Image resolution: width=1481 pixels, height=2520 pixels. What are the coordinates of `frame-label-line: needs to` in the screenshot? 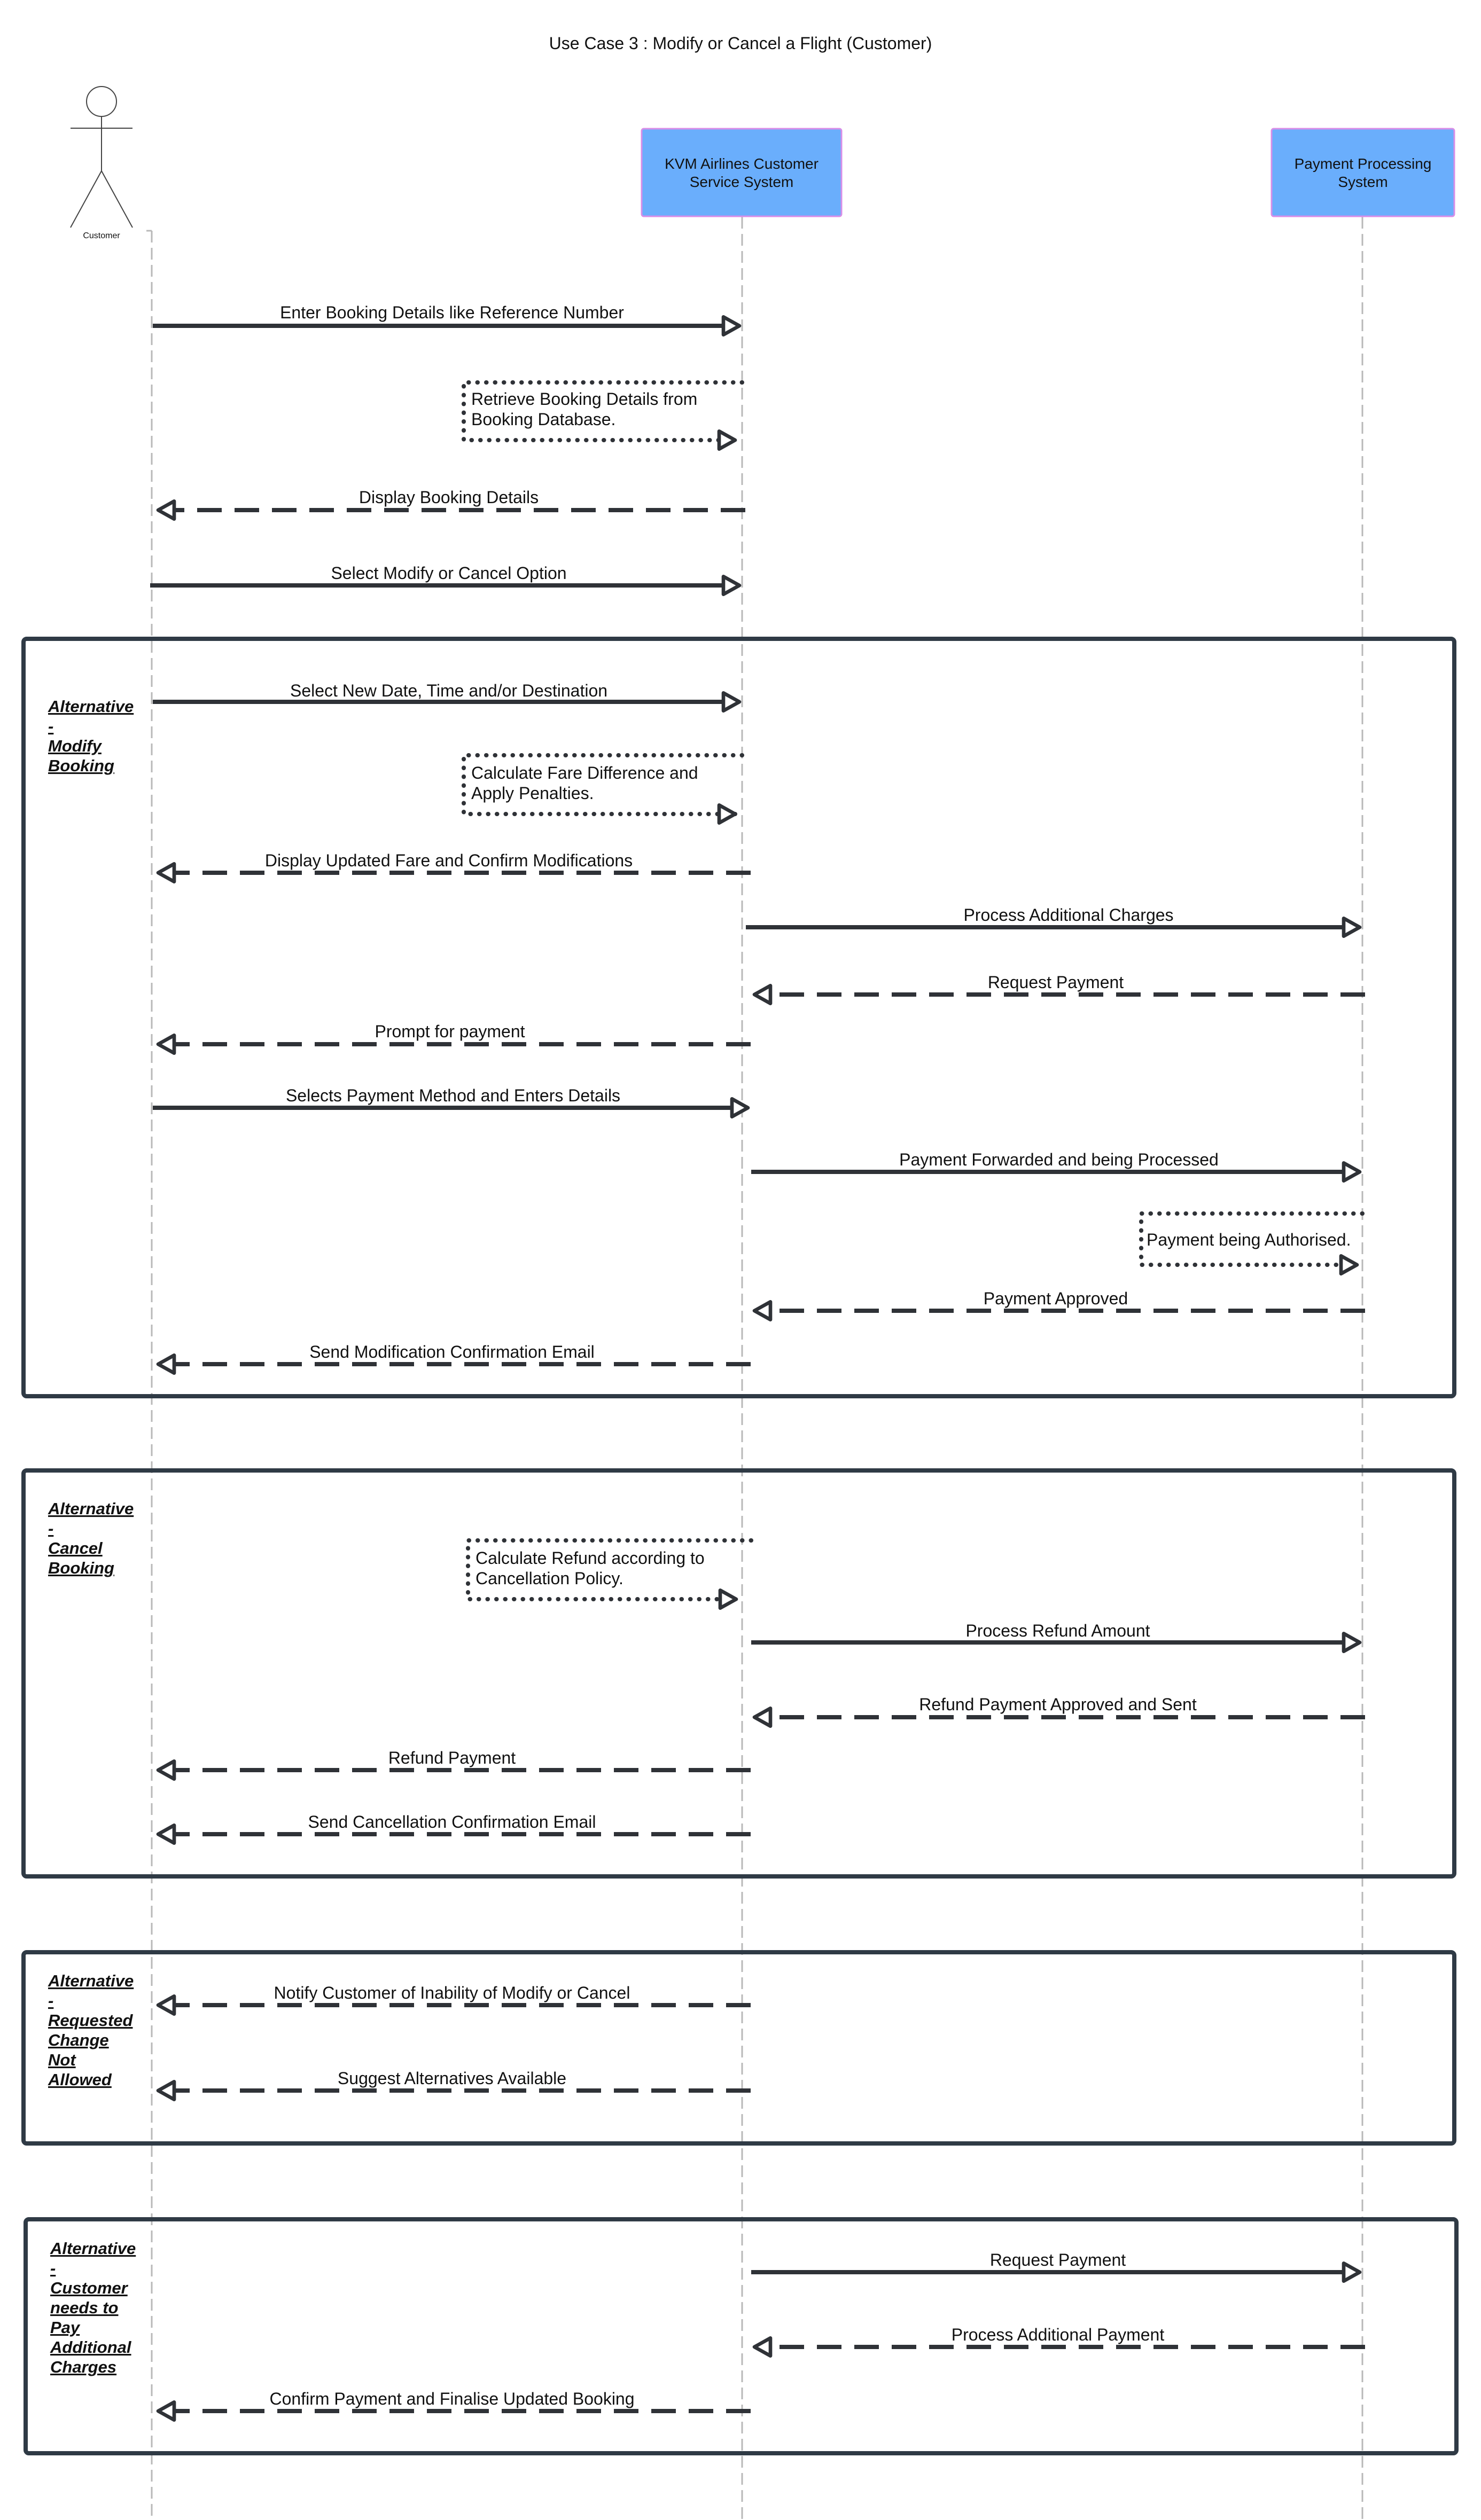 It's located at (84, 2307).